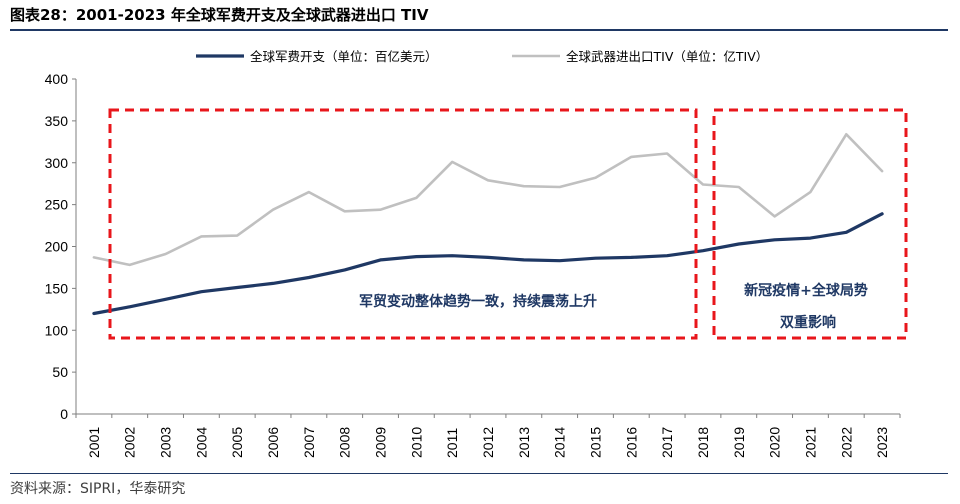 This screenshot has height=504, width=960. I want to click on x-tick-label: 2007, so click(309, 442).